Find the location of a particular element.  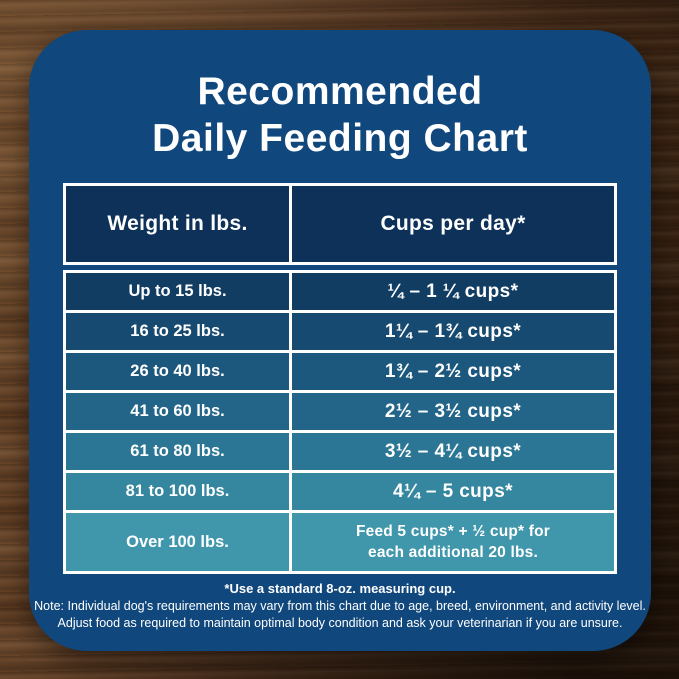

table-header-row: Weight in lbs. Cups per day* is located at coordinates (340, 224).